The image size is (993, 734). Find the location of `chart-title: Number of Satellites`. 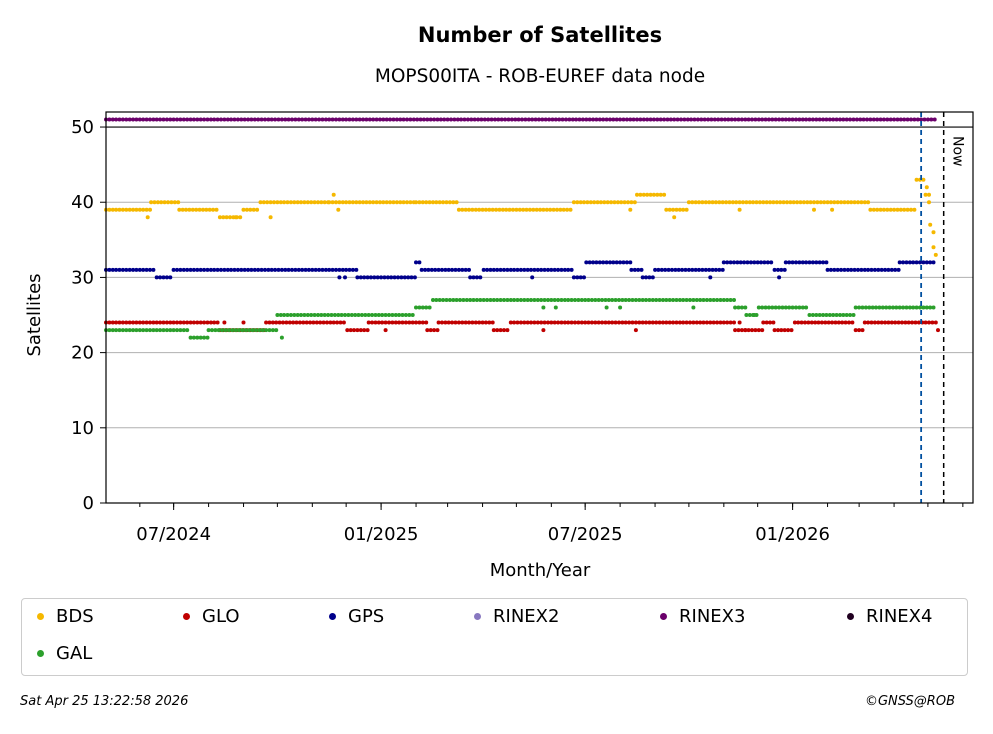

chart-title: Number of Satellites is located at coordinates (540, 35).